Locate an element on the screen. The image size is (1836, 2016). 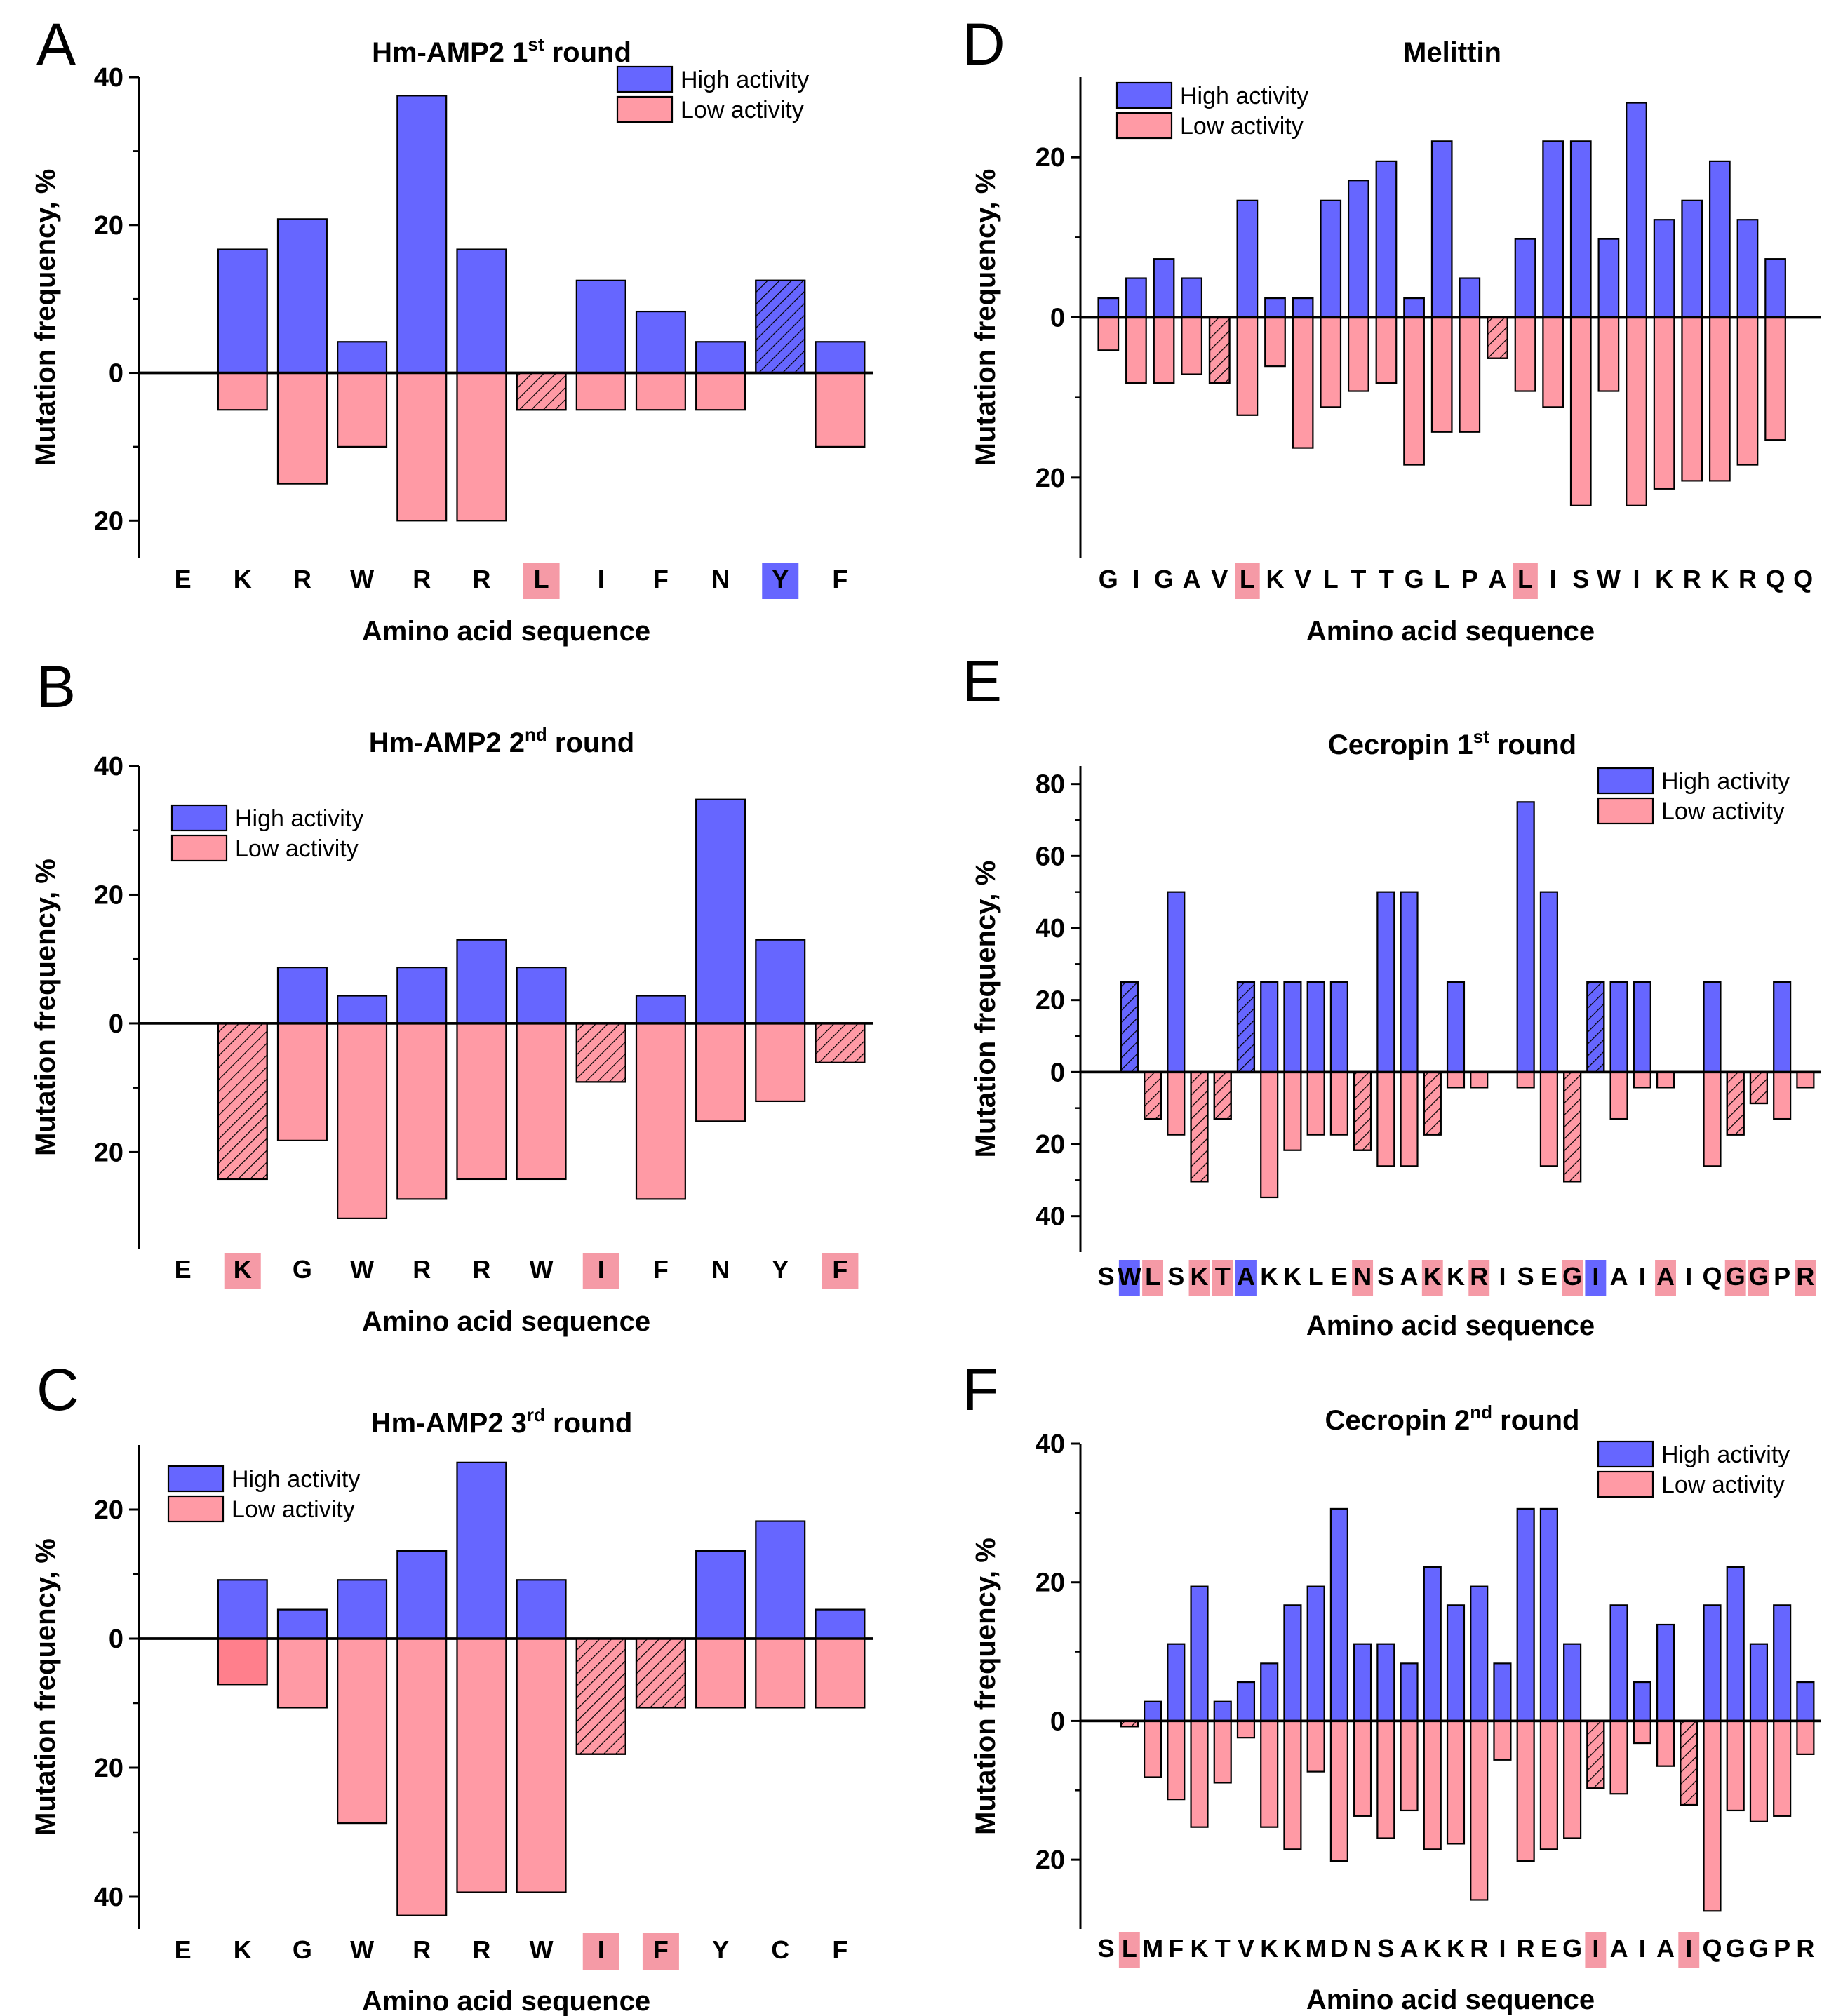
sequence-letter: T is located at coordinates (1386, 579).